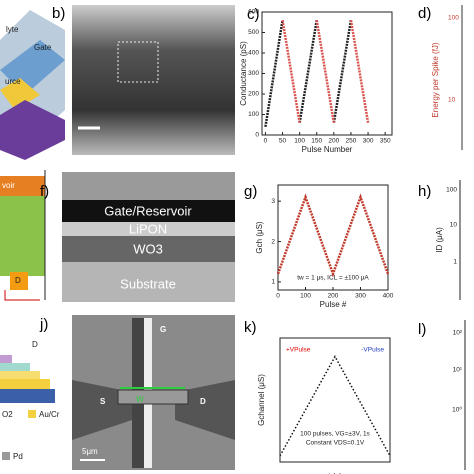  I want to click on channel, so click(153, 397).